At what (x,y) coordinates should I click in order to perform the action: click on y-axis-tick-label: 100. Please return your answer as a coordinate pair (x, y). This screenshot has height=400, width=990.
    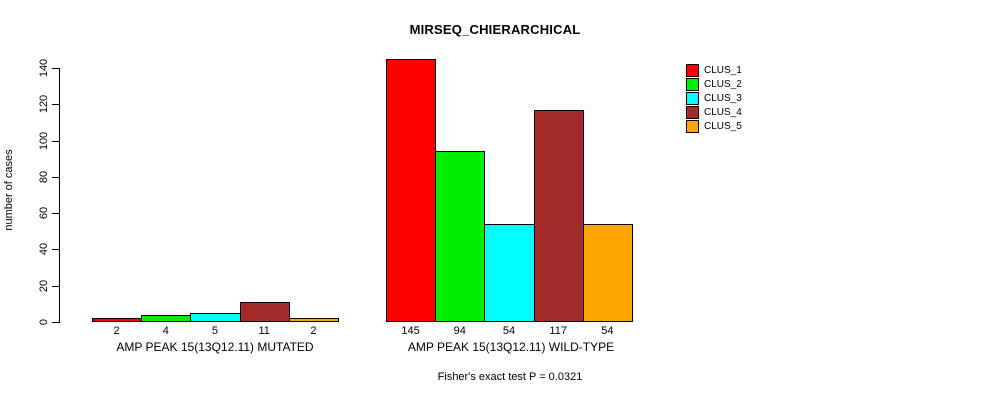
    Looking at the image, I should click on (44, 140).